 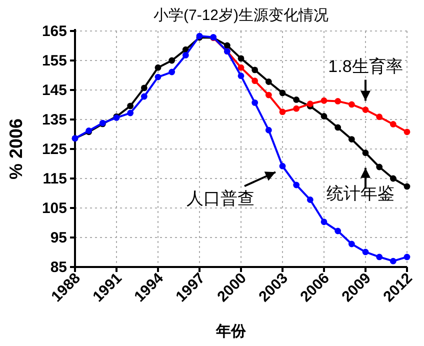 What do you see at coordinates (54, 61) in the screenshot?
I see `y-tick-label: 155` at bounding box center [54, 61].